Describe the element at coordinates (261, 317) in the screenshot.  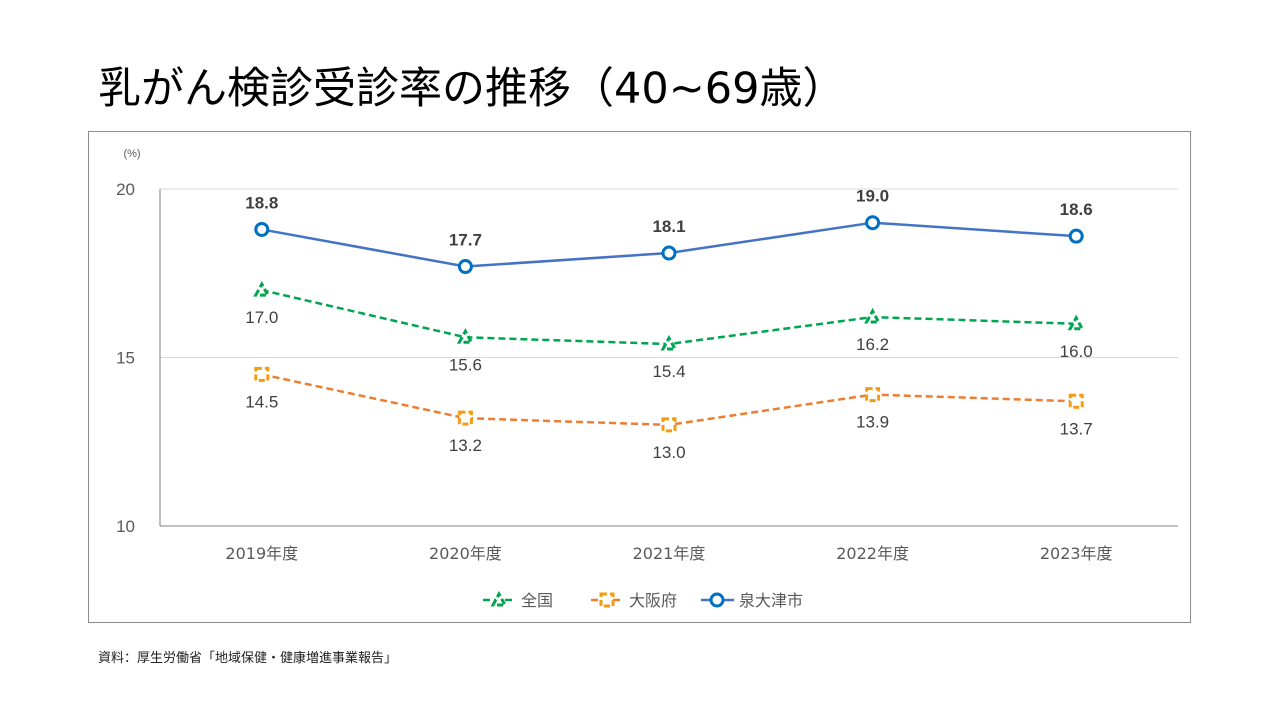
I see `series-0-data-label: 17.0` at that location.